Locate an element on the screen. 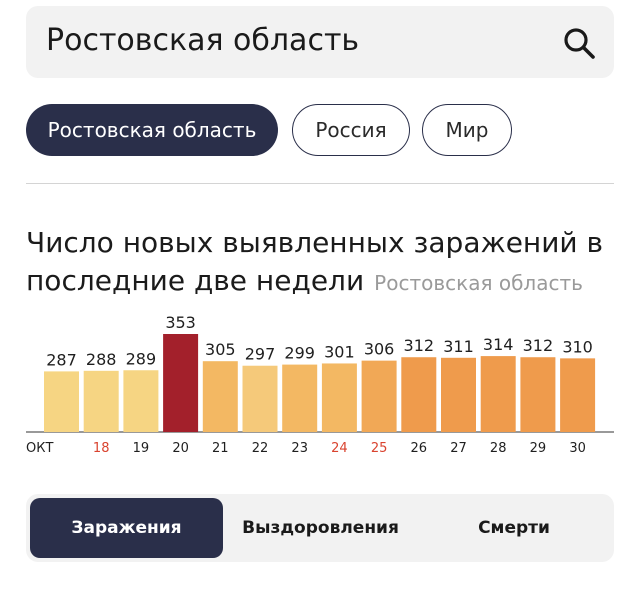 The image size is (640, 596). chart-data-label: 299 is located at coordinates (299, 353).